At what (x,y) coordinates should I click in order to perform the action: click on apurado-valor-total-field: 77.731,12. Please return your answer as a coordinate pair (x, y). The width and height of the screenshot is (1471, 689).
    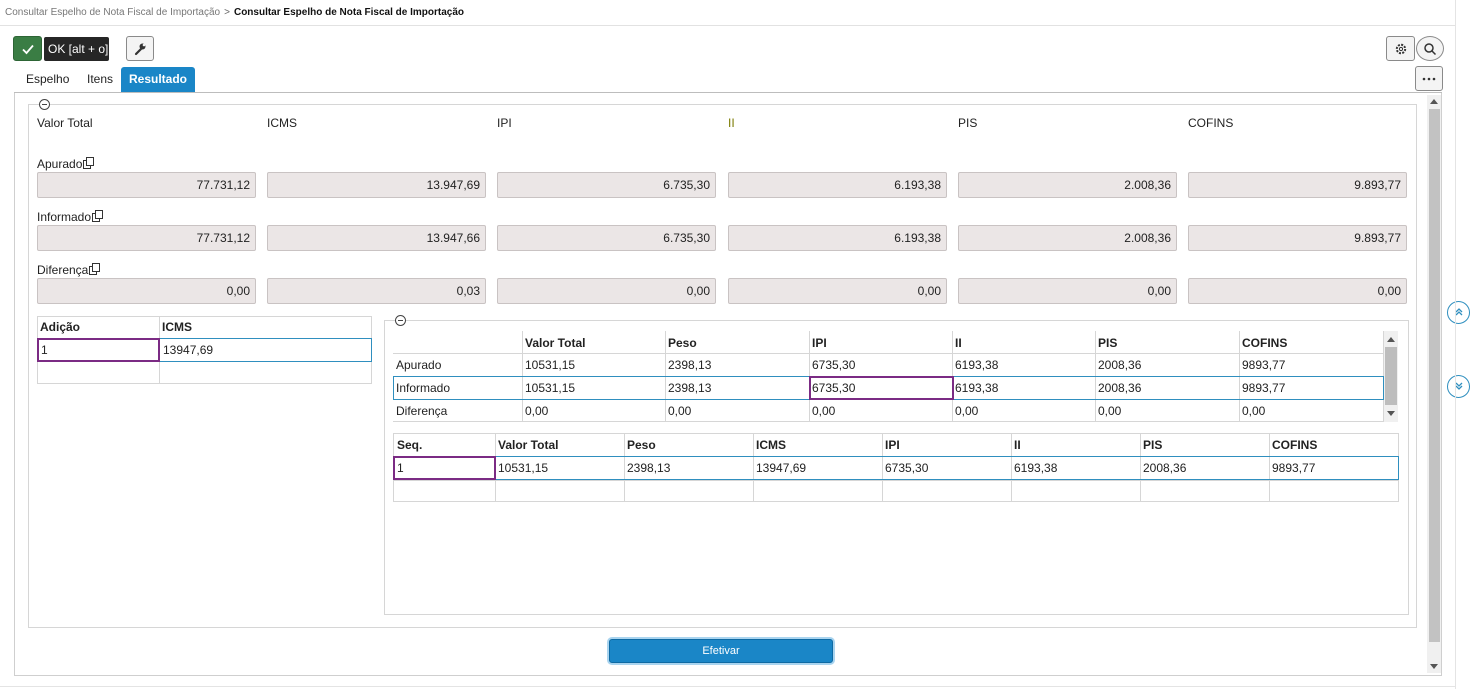
    Looking at the image, I should click on (146, 185).